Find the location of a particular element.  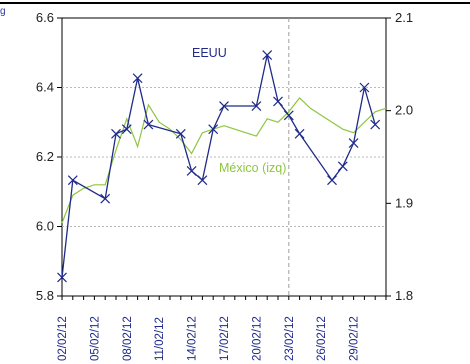

x-tick-label: 23/02/12 is located at coordinates (290, 338).